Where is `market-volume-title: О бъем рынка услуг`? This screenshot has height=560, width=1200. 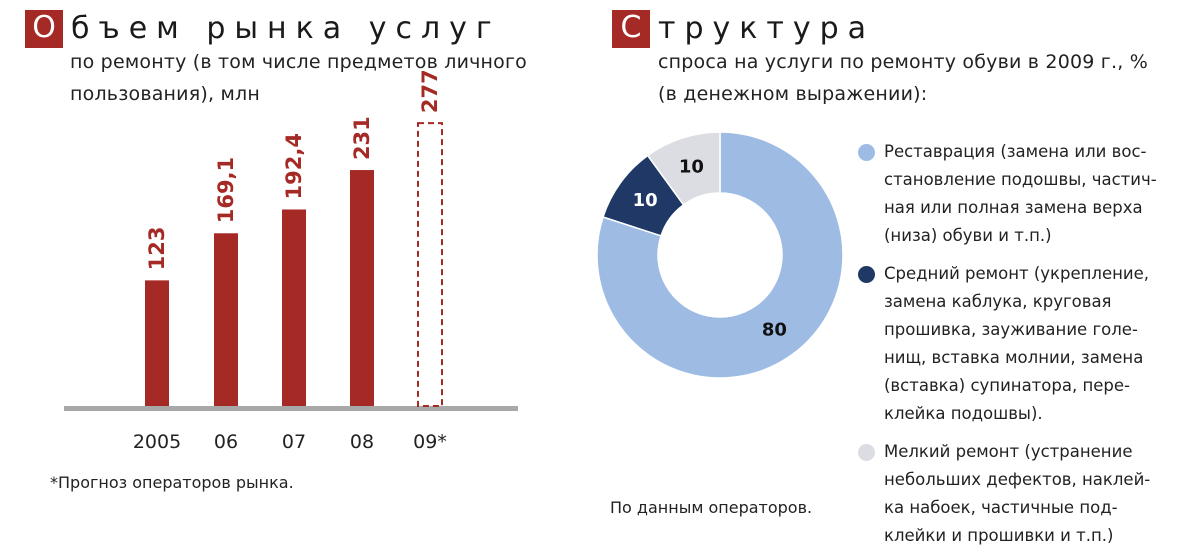
market-volume-title: О бъем рынка услуг is located at coordinates (263, 29).